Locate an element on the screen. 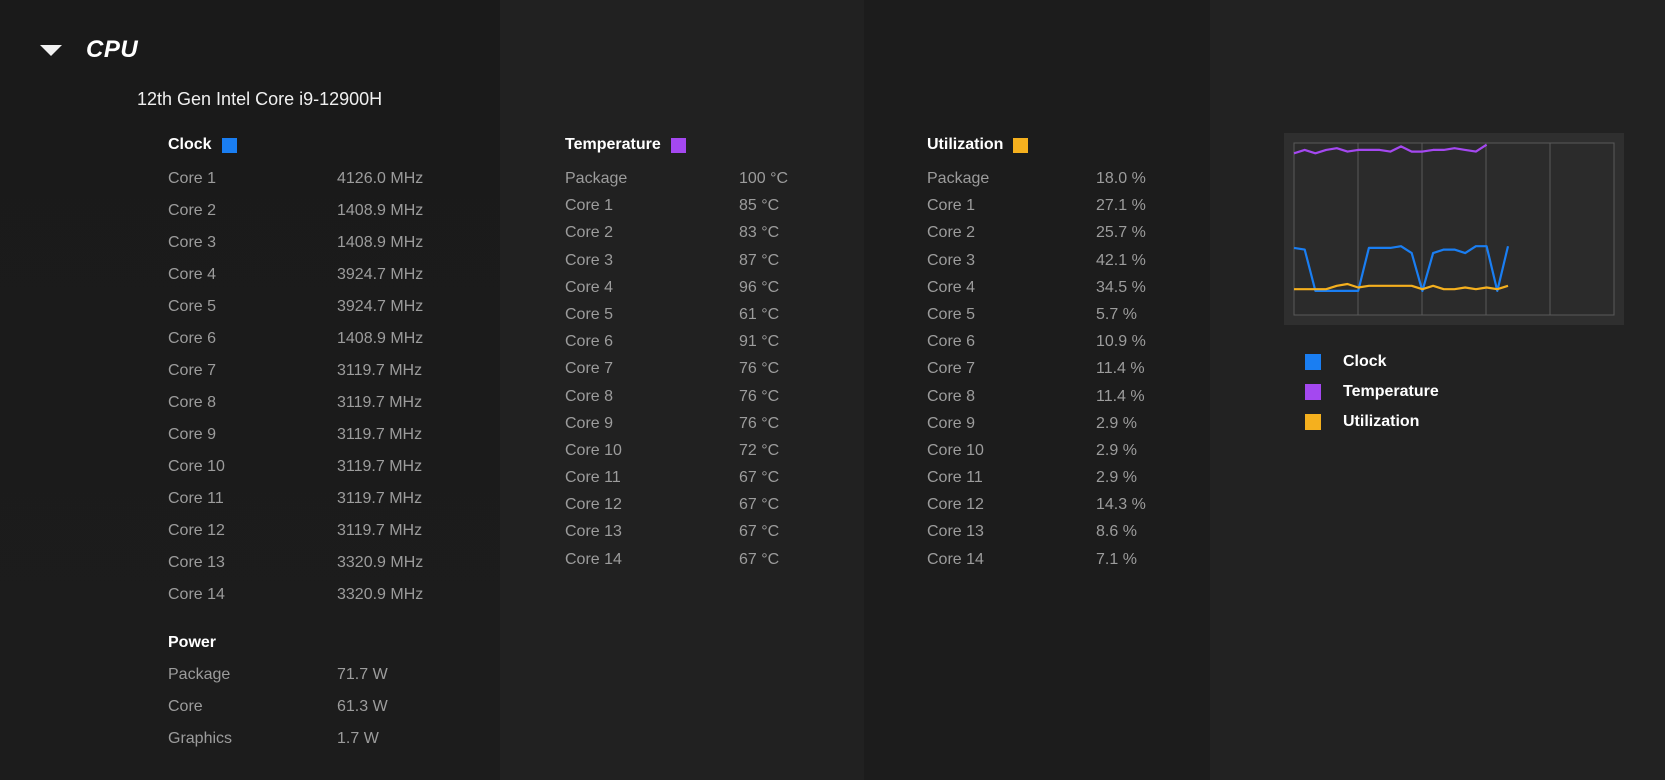 The height and width of the screenshot is (780, 1665). utilization-color-swatch is located at coordinates (1021, 145).